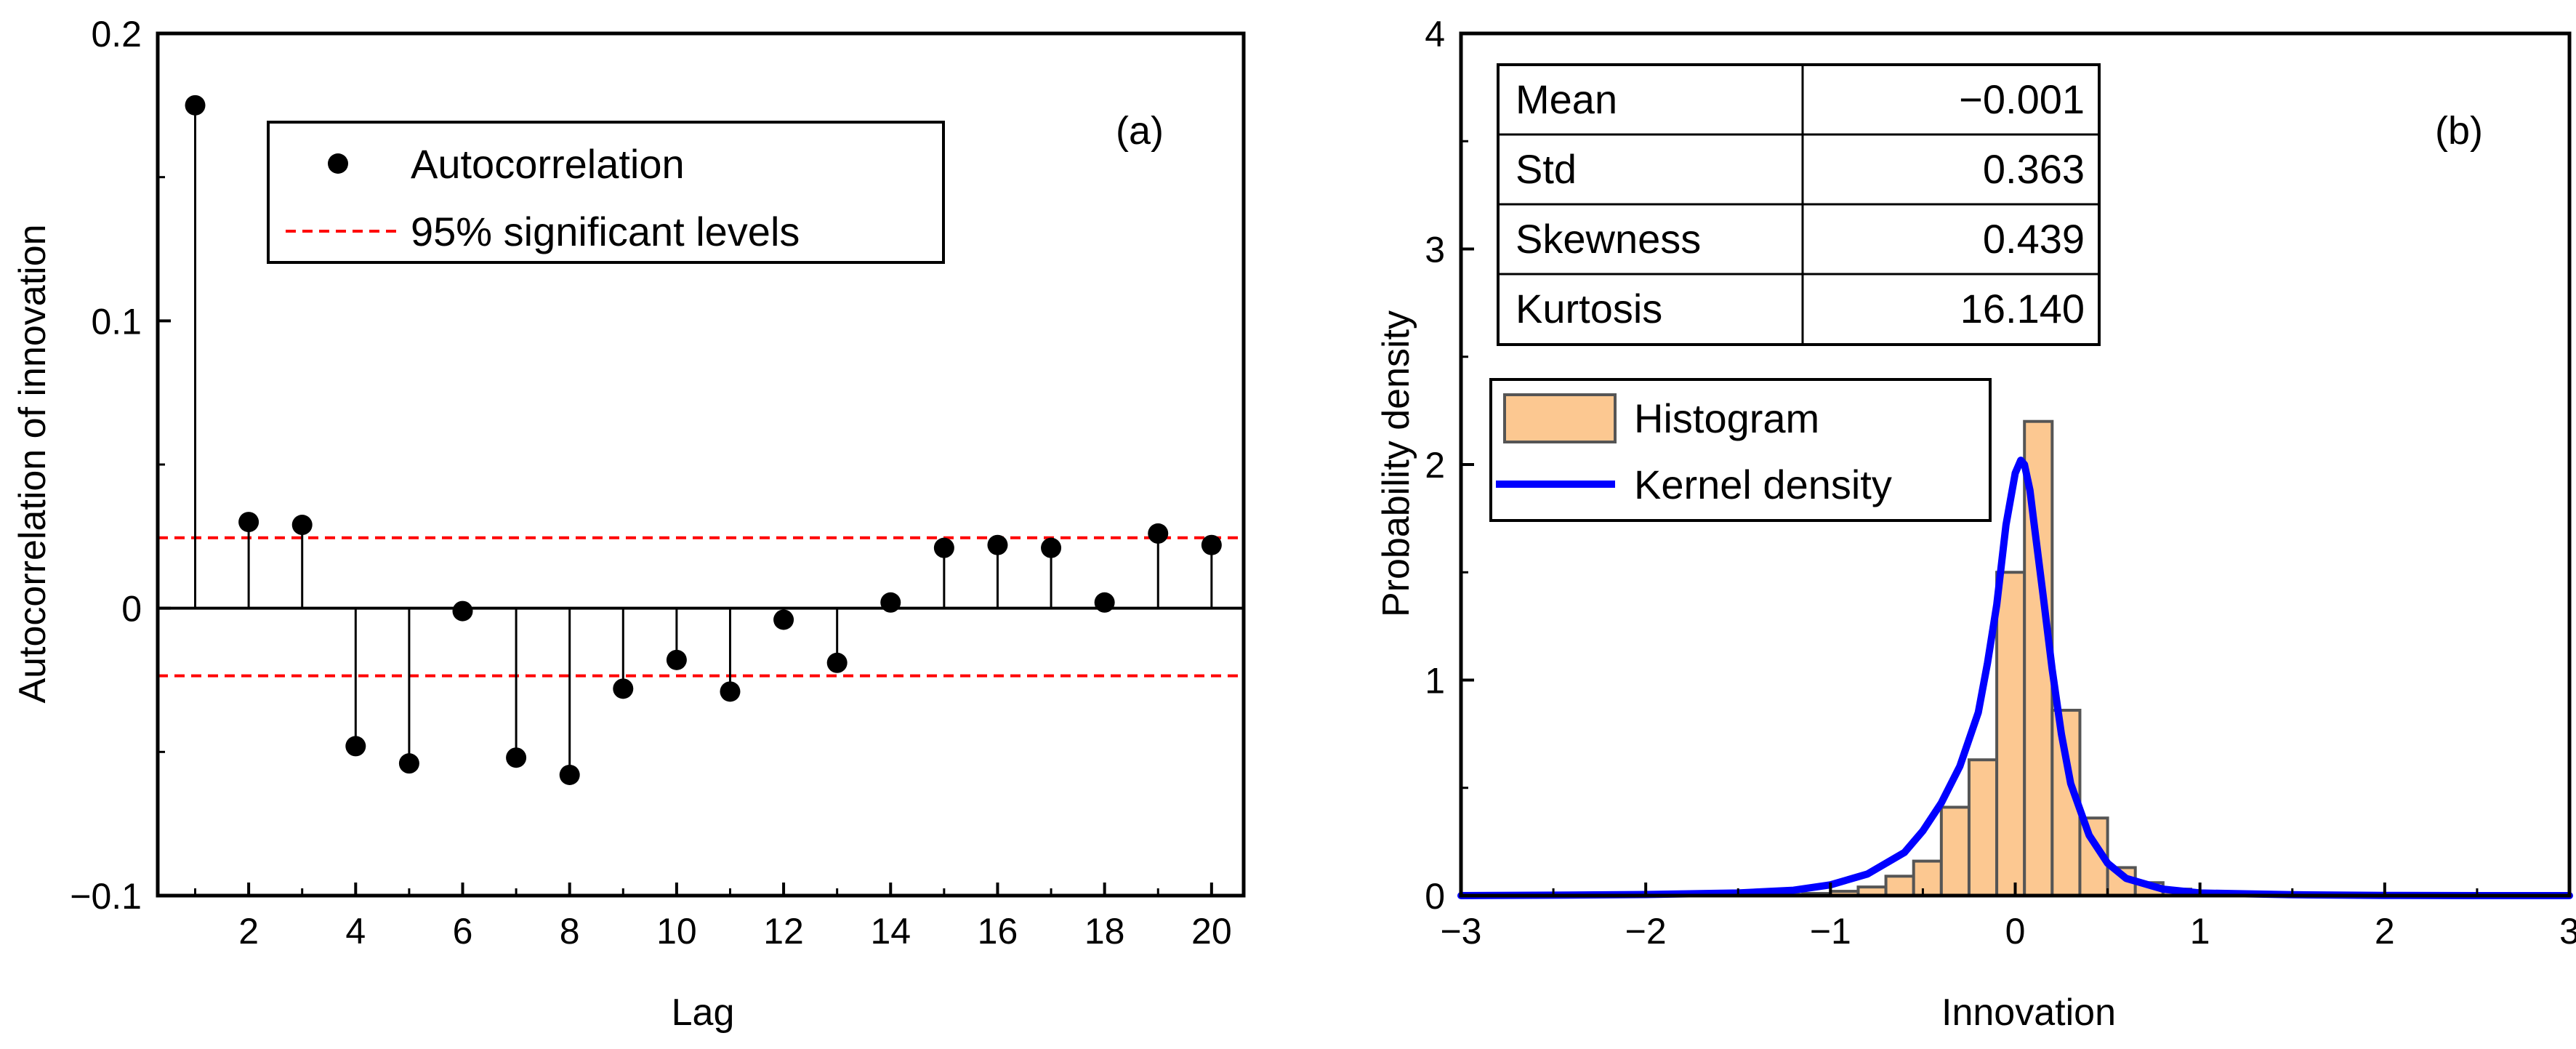 Image resolution: width=2576 pixels, height=1049 pixels. I want to click on y-axis-ticks: −0.1 0 0.1 0.2, so click(120, 465).